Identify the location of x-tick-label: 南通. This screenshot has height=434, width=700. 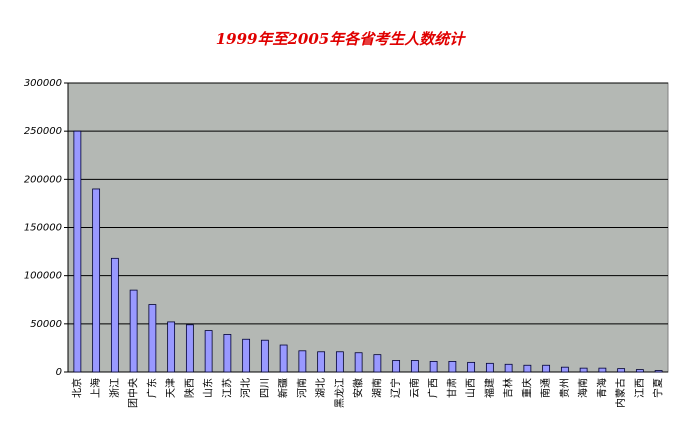
(545, 388).